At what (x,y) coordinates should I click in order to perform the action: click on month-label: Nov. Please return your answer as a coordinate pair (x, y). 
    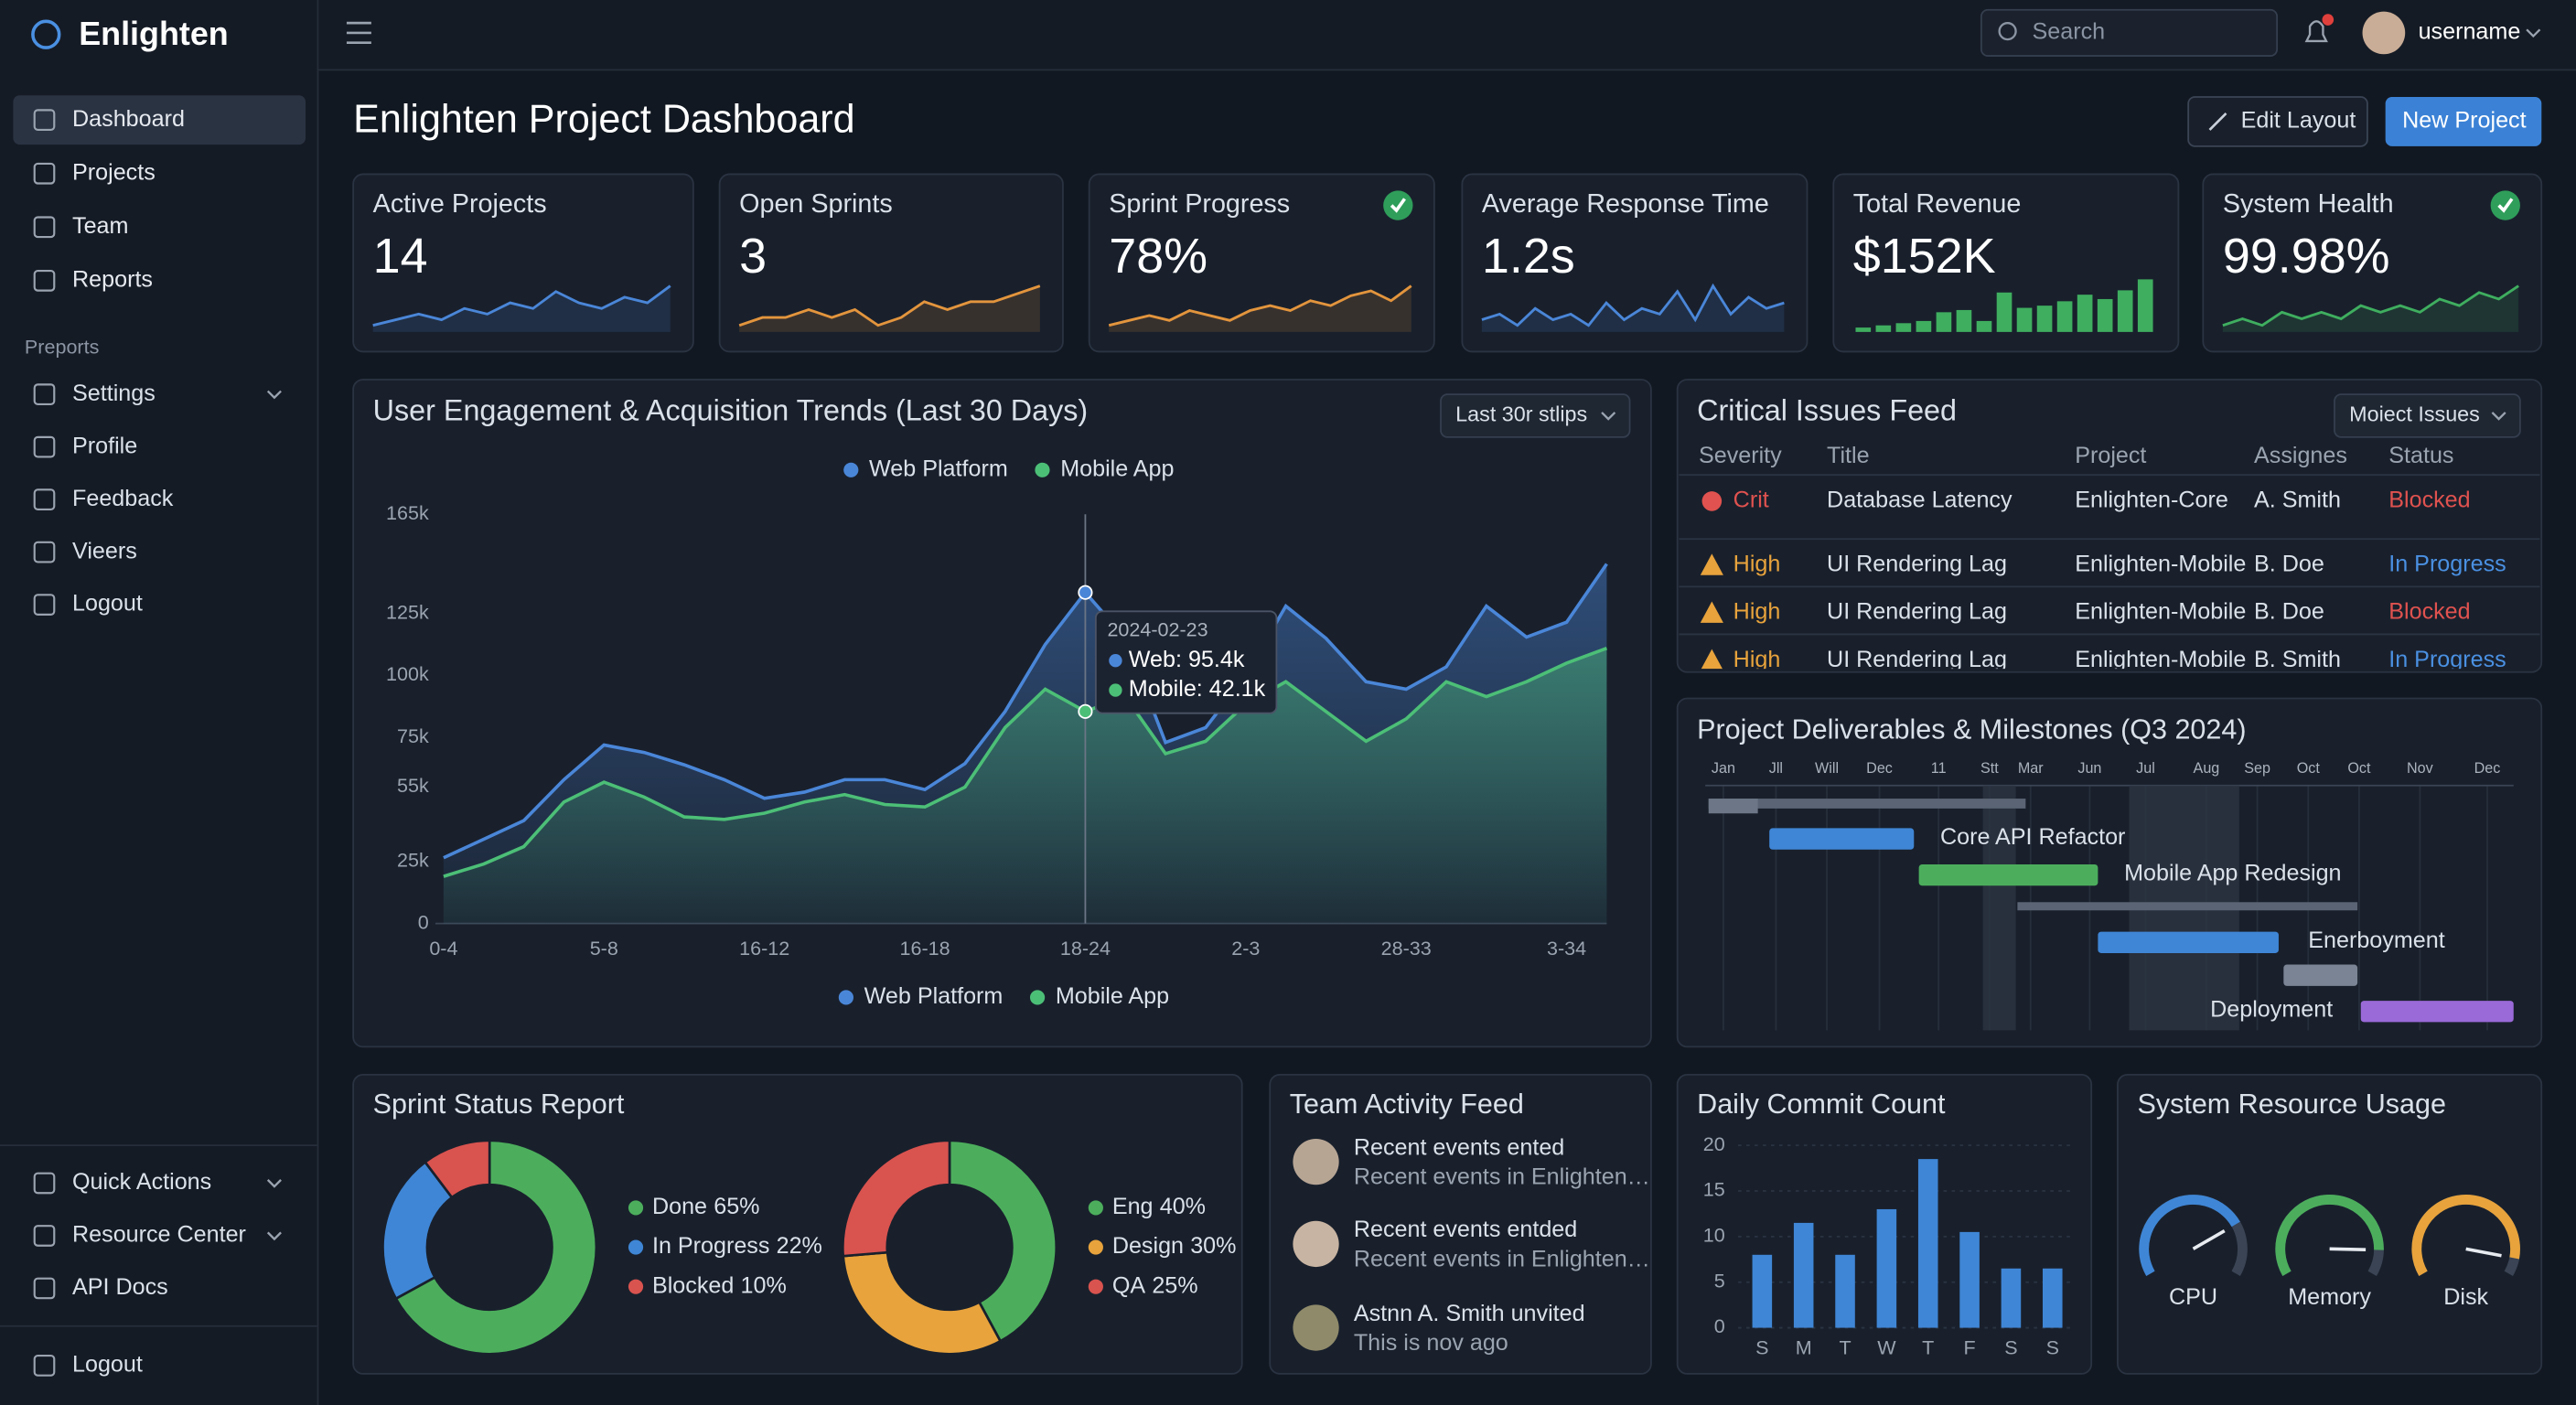
    Looking at the image, I should click on (2421, 768).